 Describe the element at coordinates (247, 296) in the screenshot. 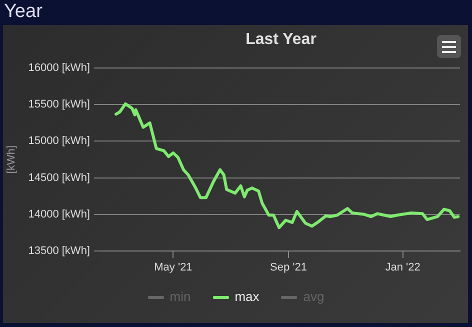

I see `legend-label: max` at that location.